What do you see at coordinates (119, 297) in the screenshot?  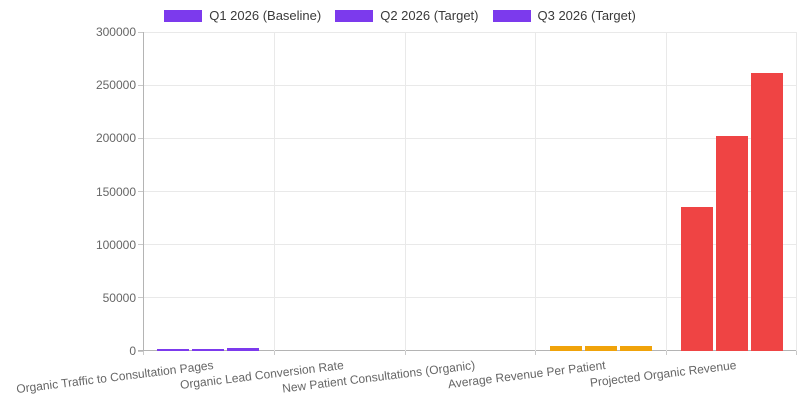 I see `y-axis-tick-label: 50000` at bounding box center [119, 297].